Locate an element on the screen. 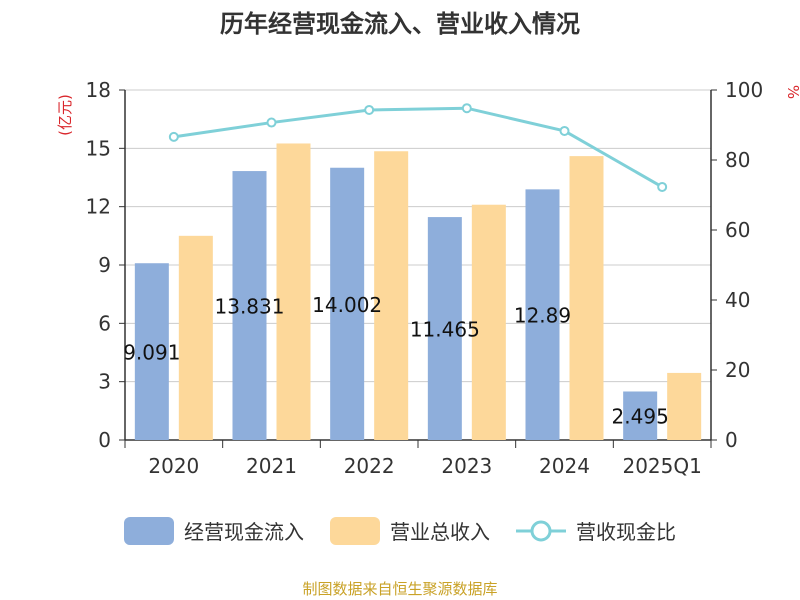 The image size is (800, 600). x-tick-label: 2022 is located at coordinates (369, 466).